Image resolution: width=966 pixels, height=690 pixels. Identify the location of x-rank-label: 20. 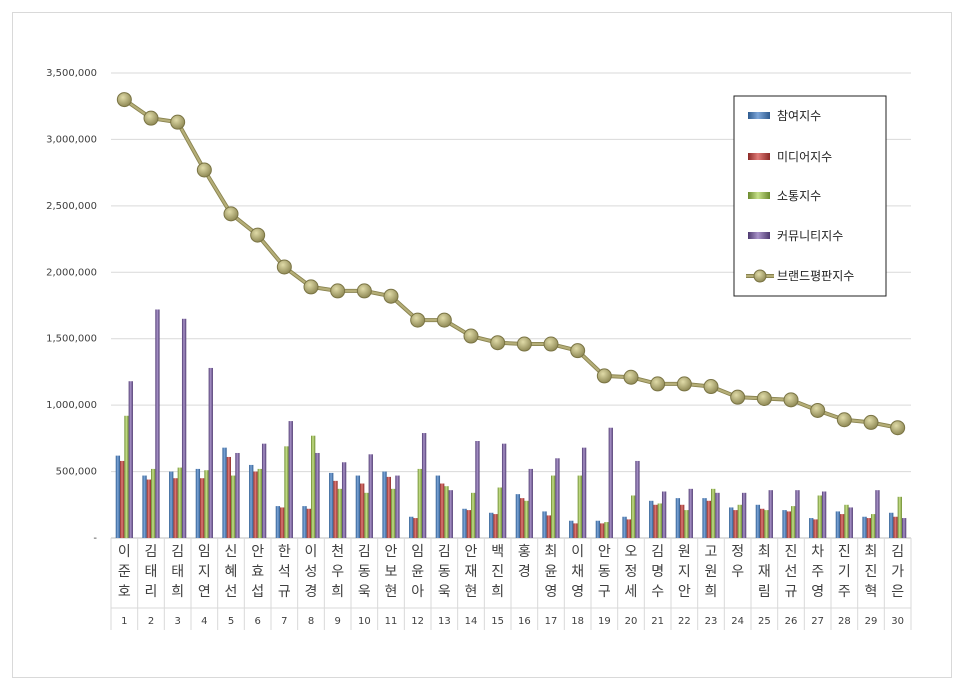
(631, 621).